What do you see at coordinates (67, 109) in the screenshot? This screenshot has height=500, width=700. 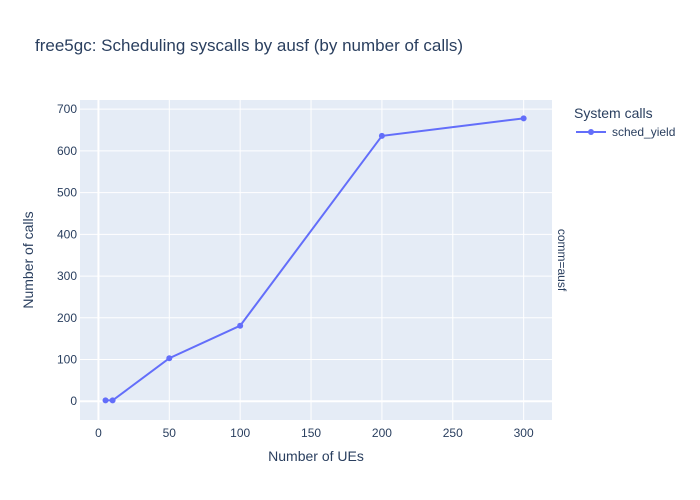 I see `y-tick-label: 700` at bounding box center [67, 109].